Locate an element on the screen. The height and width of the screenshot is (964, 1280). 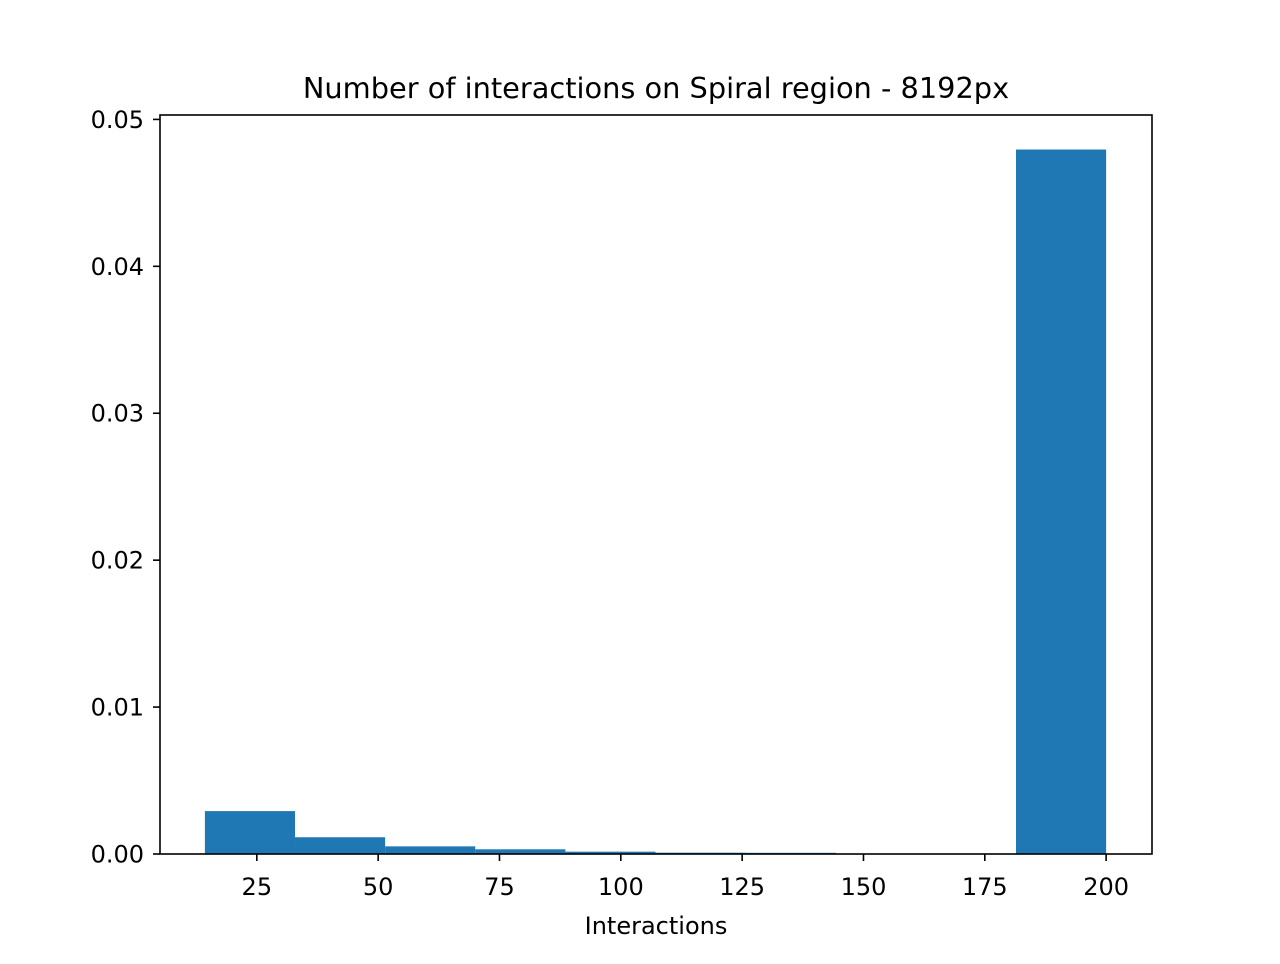
x-tick-label: 75 is located at coordinates (499, 887).